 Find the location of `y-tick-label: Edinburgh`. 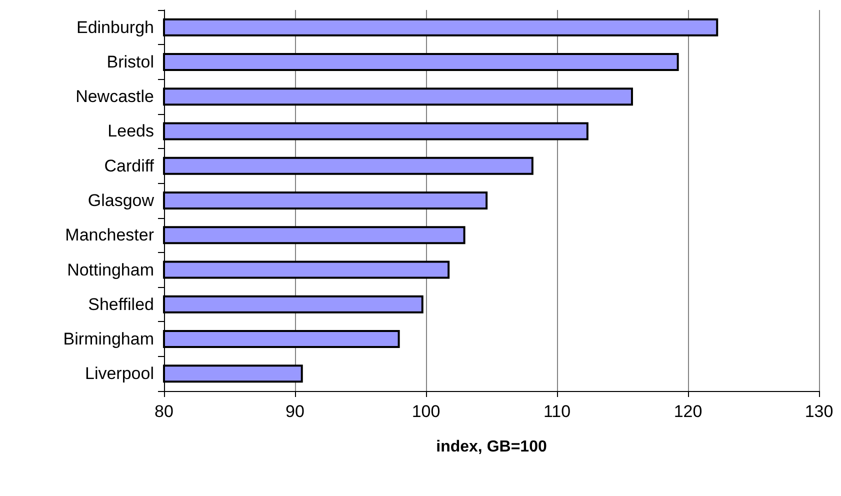

y-tick-label: Edinburgh is located at coordinates (115, 27).